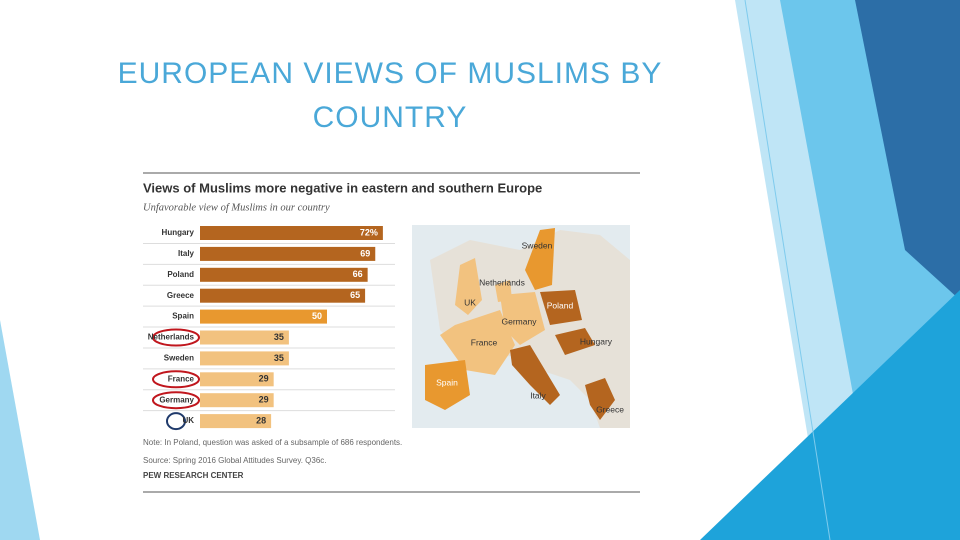  What do you see at coordinates (355, 295) in the screenshot?
I see `value-label: 65` at bounding box center [355, 295].